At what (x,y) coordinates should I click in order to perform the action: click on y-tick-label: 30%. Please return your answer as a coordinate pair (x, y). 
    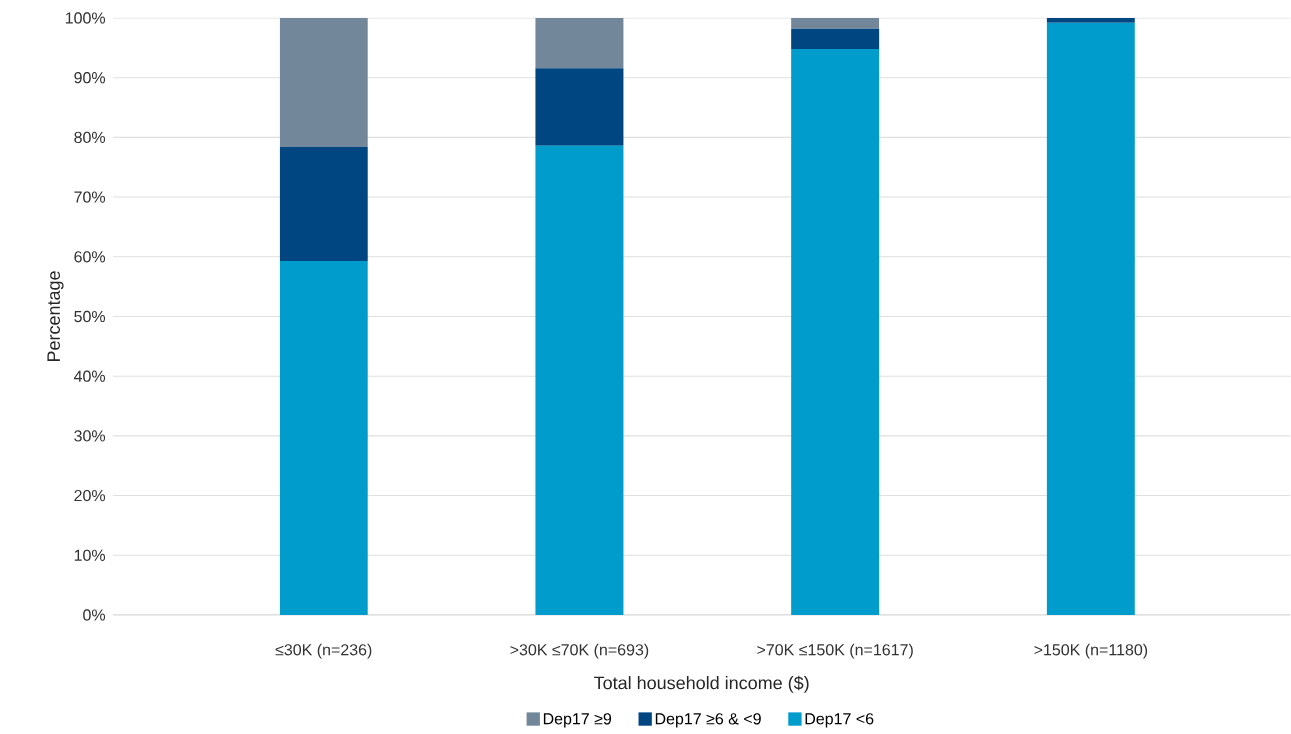
    Looking at the image, I should click on (90, 436).